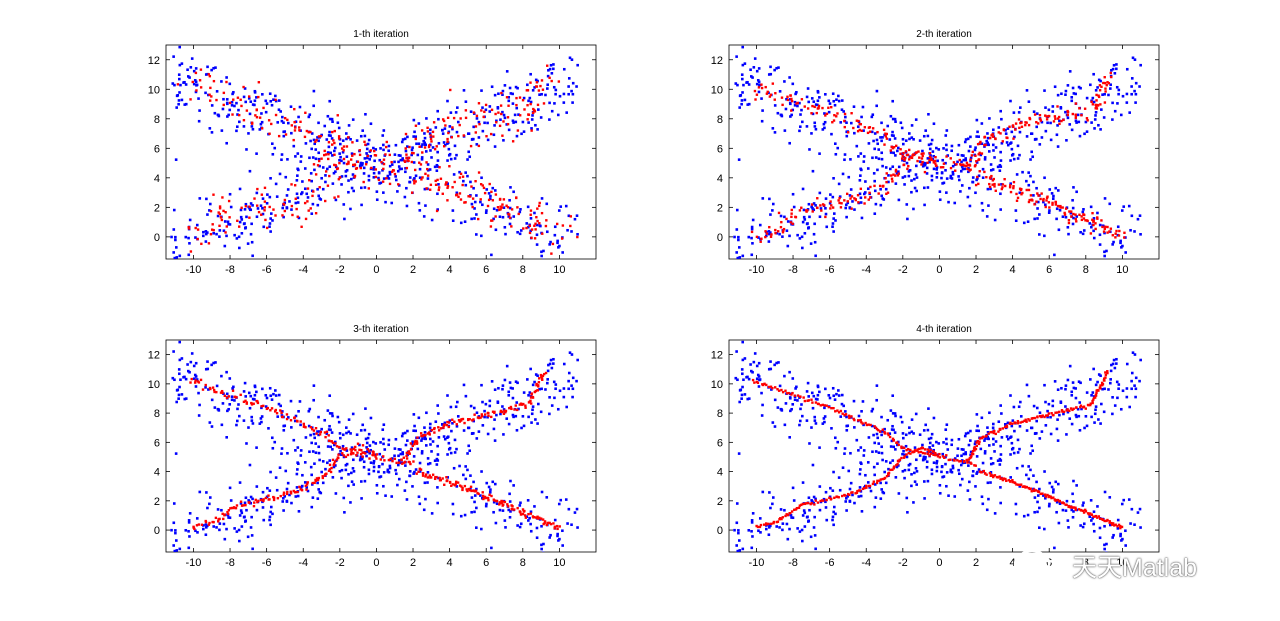 The width and height of the screenshot is (1280, 621). Describe the element at coordinates (340, 270) in the screenshot. I see `x-tick-label: -2` at that location.